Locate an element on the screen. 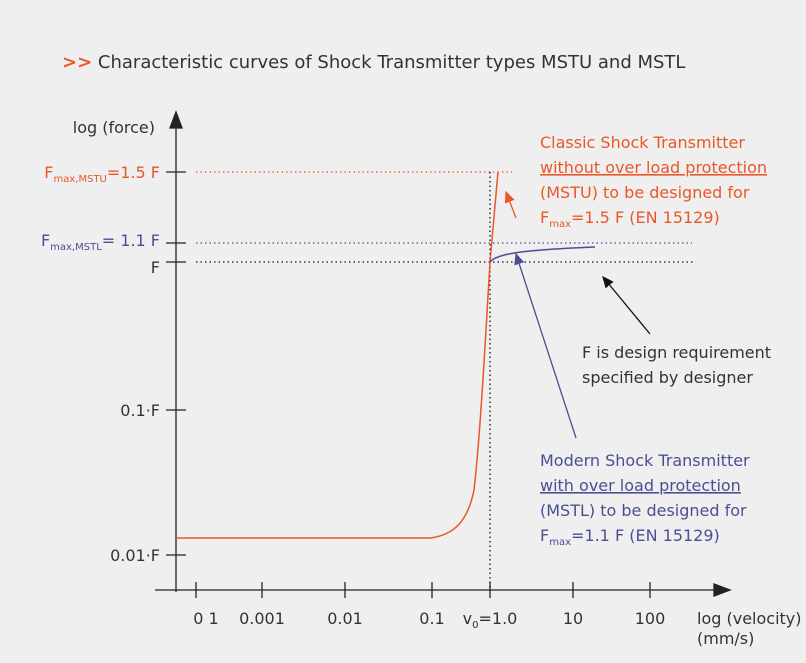 The height and width of the screenshot is (663, 806). y-tick-label: Fmax,MSTL= 1.1 F is located at coordinates (100, 242).